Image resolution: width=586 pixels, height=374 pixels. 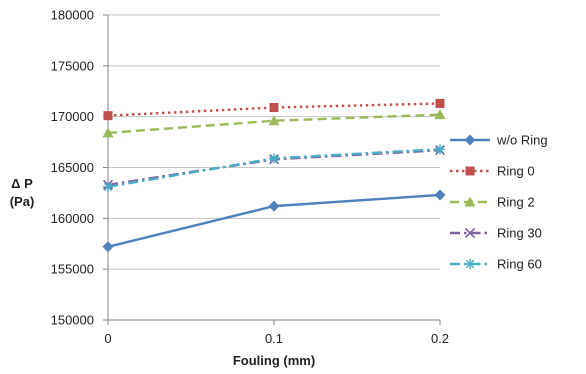 What do you see at coordinates (492, 202) in the screenshot?
I see `legend-item-ring-2: Ring 2` at bounding box center [492, 202].